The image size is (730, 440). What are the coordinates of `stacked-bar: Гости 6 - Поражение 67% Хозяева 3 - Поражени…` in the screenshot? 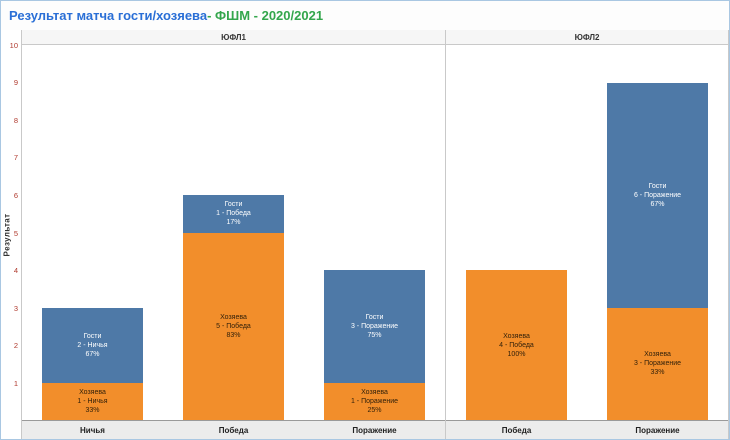 It's located at (657, 251).